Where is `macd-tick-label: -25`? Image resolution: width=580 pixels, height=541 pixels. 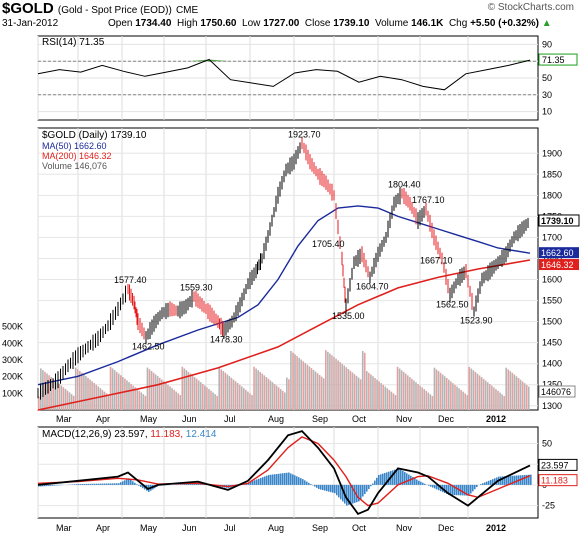
macd-tick-label: -25 is located at coordinates (548, 506).